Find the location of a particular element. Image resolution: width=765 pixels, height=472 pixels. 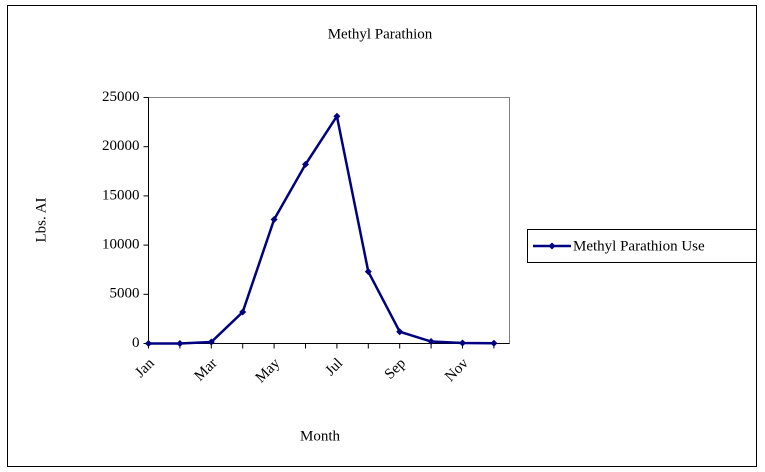

y-tick-label: 5000 is located at coordinates (125, 294).